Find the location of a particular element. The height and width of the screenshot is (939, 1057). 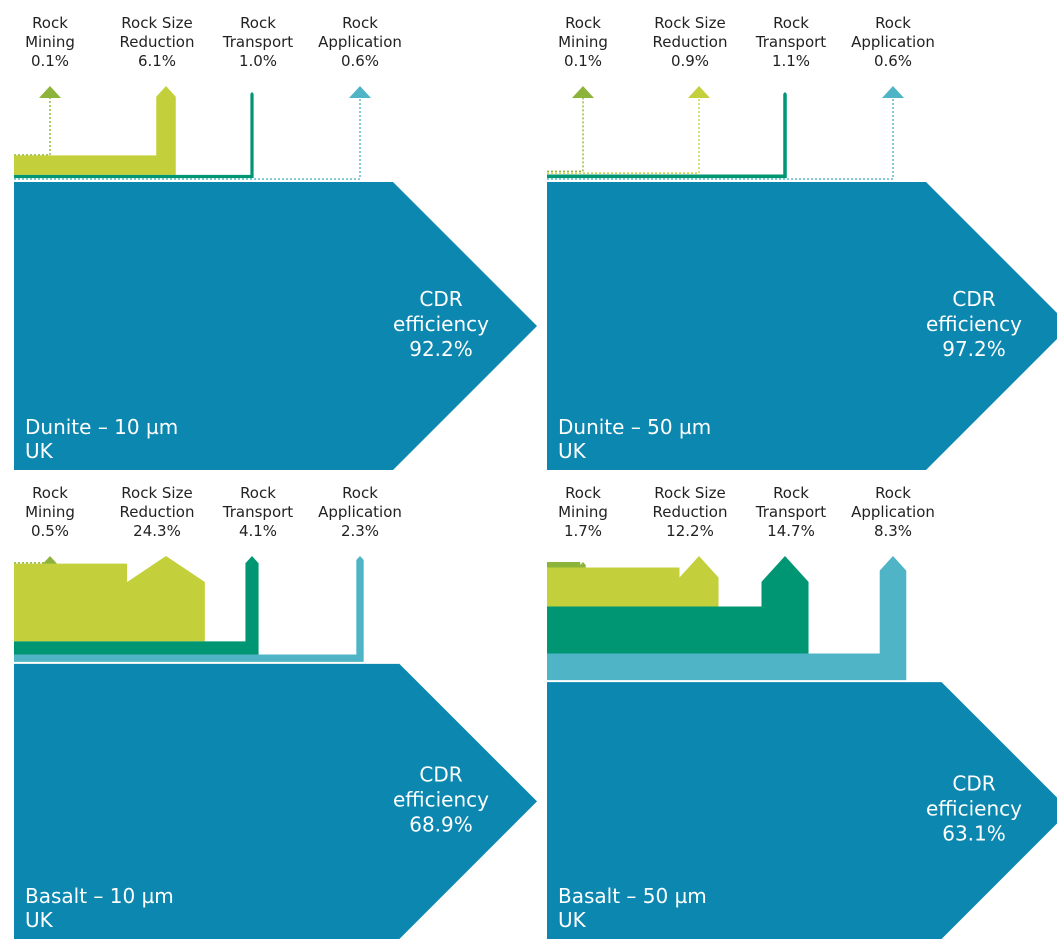

loss-label: Rock Size Reduction 24.3% is located at coordinates (157, 512).